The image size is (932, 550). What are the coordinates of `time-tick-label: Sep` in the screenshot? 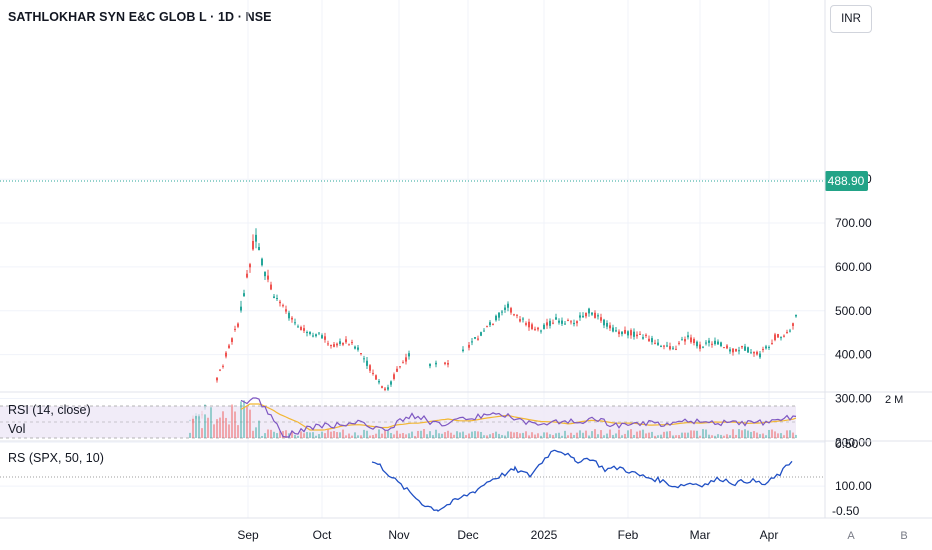 It's located at (248, 535).